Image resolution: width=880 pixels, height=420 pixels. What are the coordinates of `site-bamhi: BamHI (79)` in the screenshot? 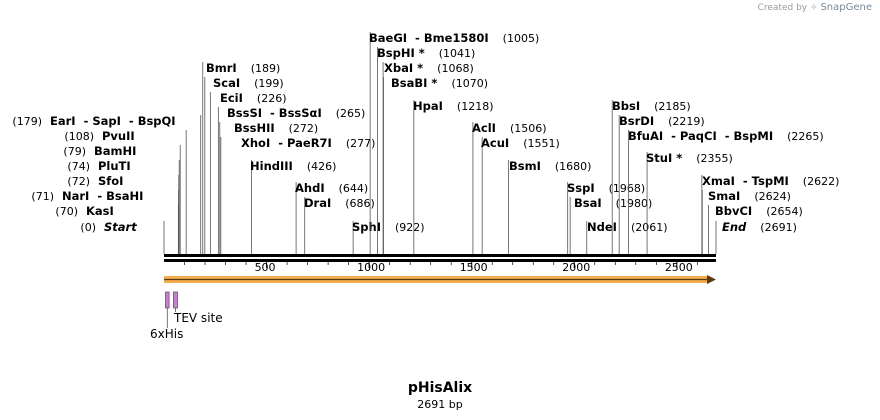 It's located at (122, 199).